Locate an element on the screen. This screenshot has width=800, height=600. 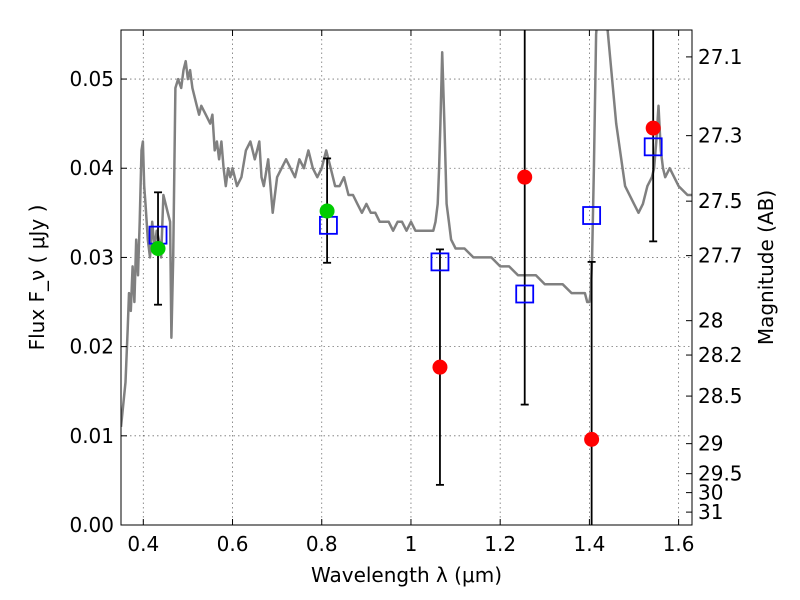
x-axis-label: Wavelength λ (μm) is located at coordinates (406, 575).